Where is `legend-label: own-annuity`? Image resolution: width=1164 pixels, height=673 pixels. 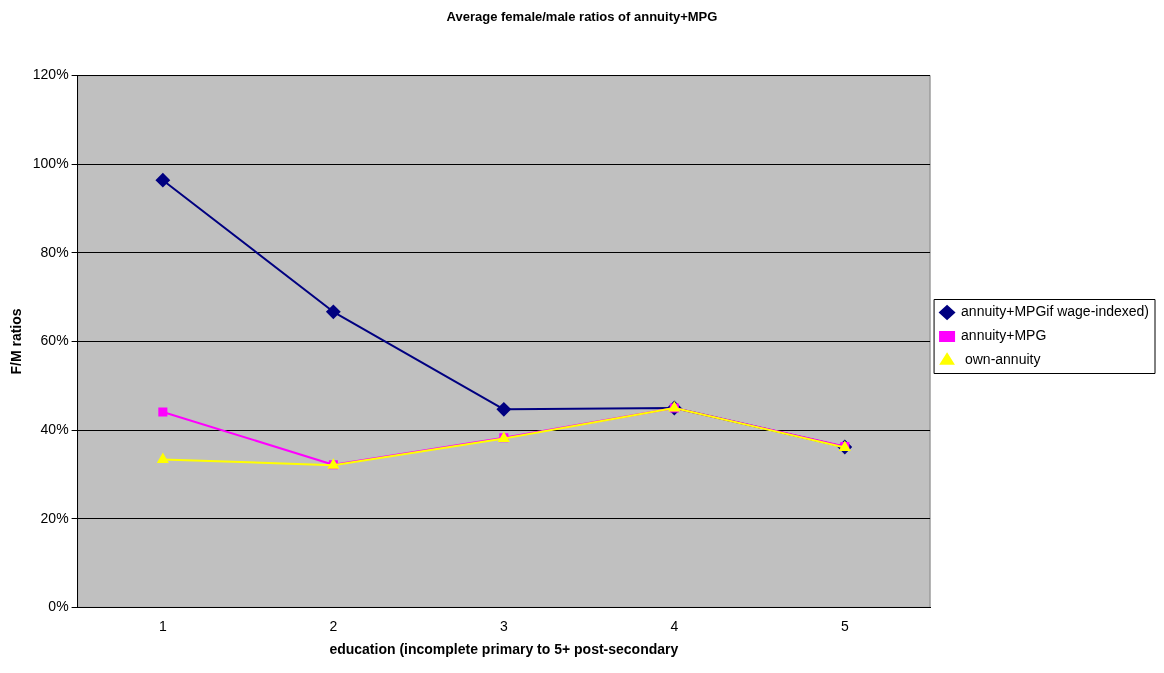 legend-label: own-annuity is located at coordinates (1001, 359).